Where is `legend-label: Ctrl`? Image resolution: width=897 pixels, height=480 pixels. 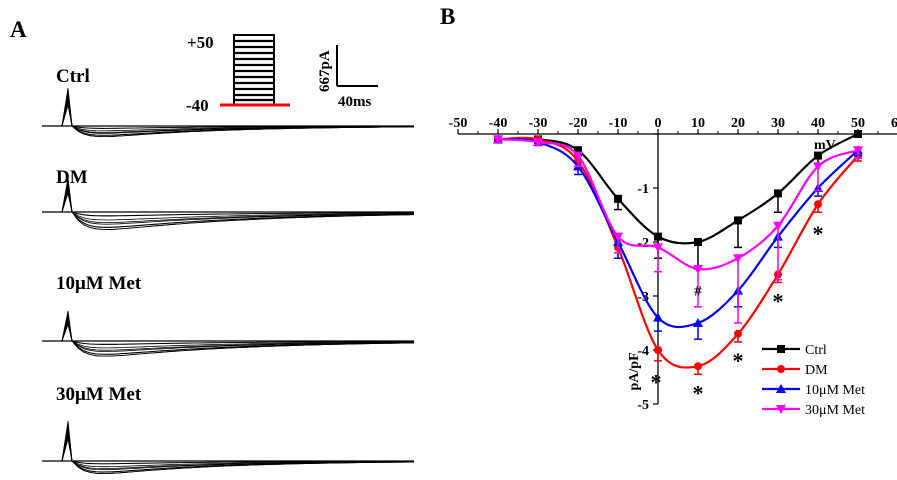
legend-label: Ctrl is located at coordinates (816, 350).